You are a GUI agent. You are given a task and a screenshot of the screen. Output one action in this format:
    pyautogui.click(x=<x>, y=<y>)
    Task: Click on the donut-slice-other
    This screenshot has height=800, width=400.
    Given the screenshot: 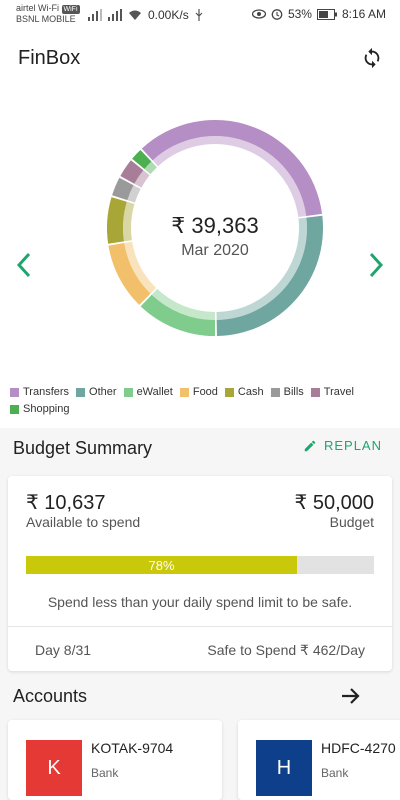 What is the action you would take?
    pyautogui.click(x=269, y=275)
    